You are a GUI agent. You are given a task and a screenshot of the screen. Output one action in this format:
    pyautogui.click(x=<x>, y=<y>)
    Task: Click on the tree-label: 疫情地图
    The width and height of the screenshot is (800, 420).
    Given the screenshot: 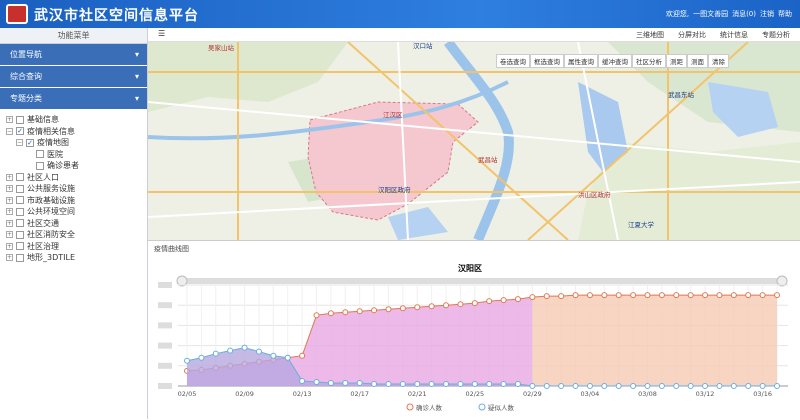 What is the action you would take?
    pyautogui.click(x=53, y=142)
    